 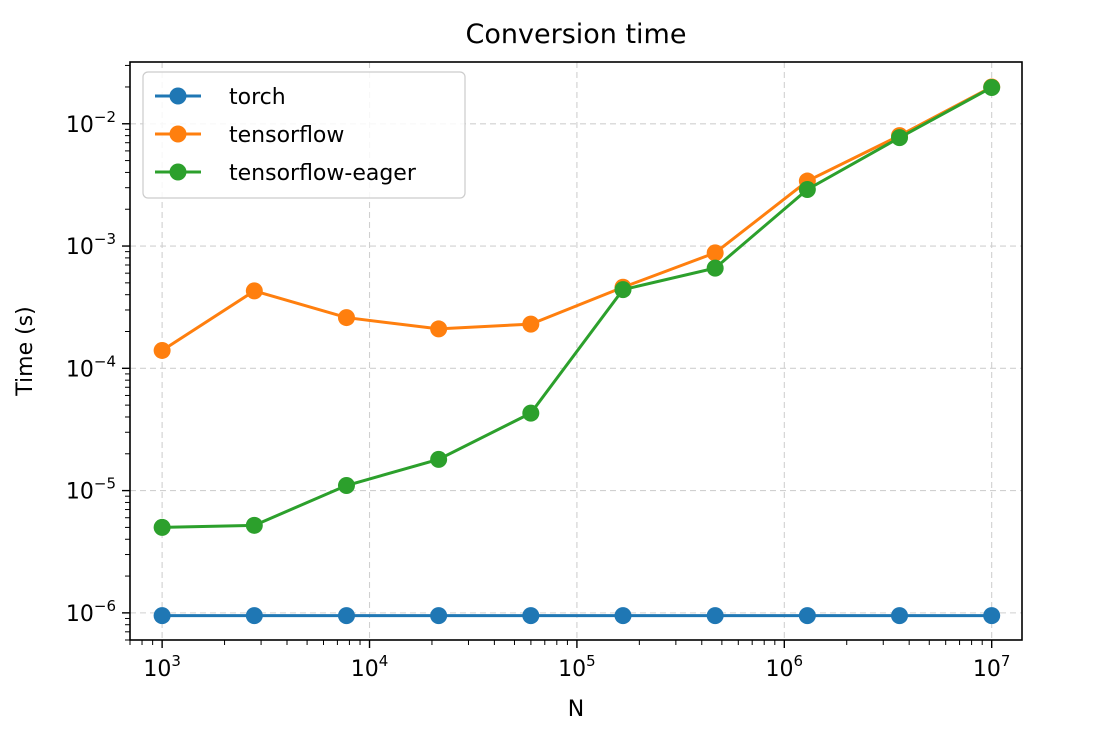 What do you see at coordinates (220, 97) in the screenshot?
I see `legend-item-torch: torch` at bounding box center [220, 97].